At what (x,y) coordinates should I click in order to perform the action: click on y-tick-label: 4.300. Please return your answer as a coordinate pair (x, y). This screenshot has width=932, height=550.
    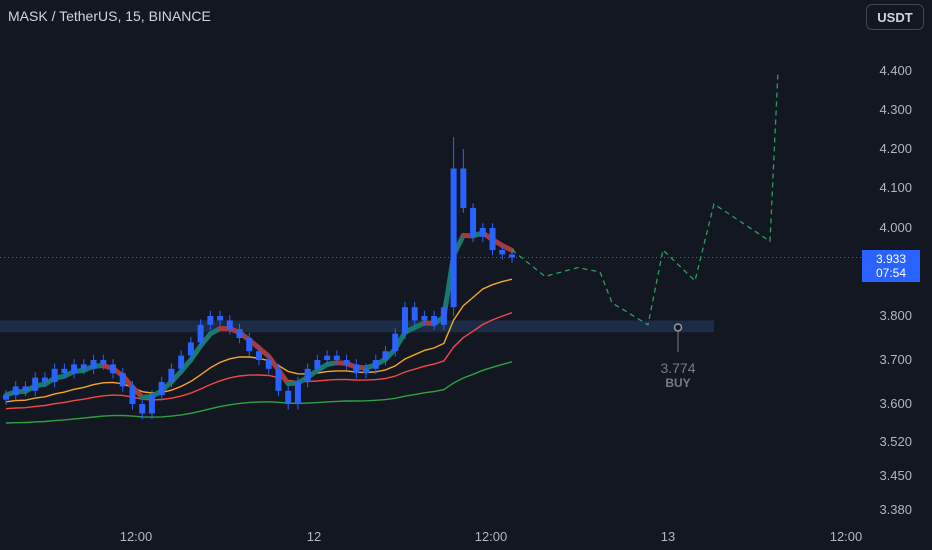
    Looking at the image, I should click on (895, 109).